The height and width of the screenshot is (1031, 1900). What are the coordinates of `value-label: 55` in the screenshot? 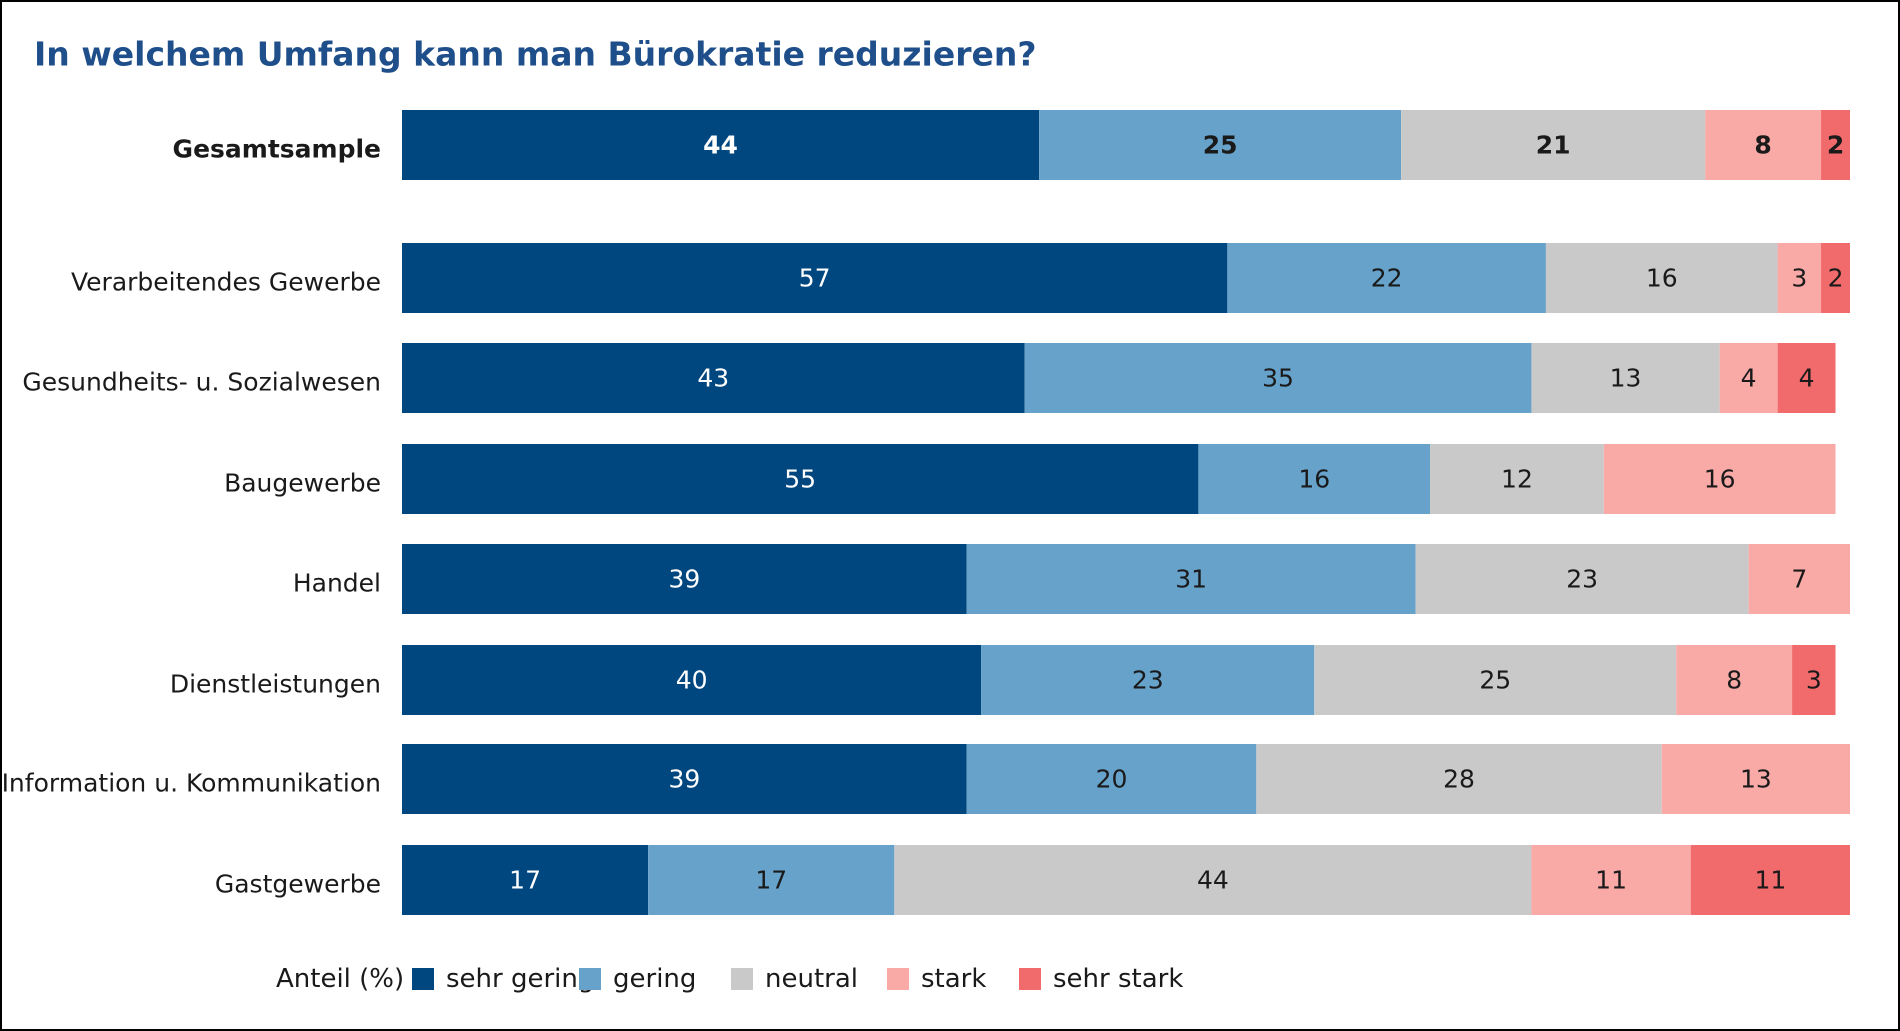 It's located at (800, 479).